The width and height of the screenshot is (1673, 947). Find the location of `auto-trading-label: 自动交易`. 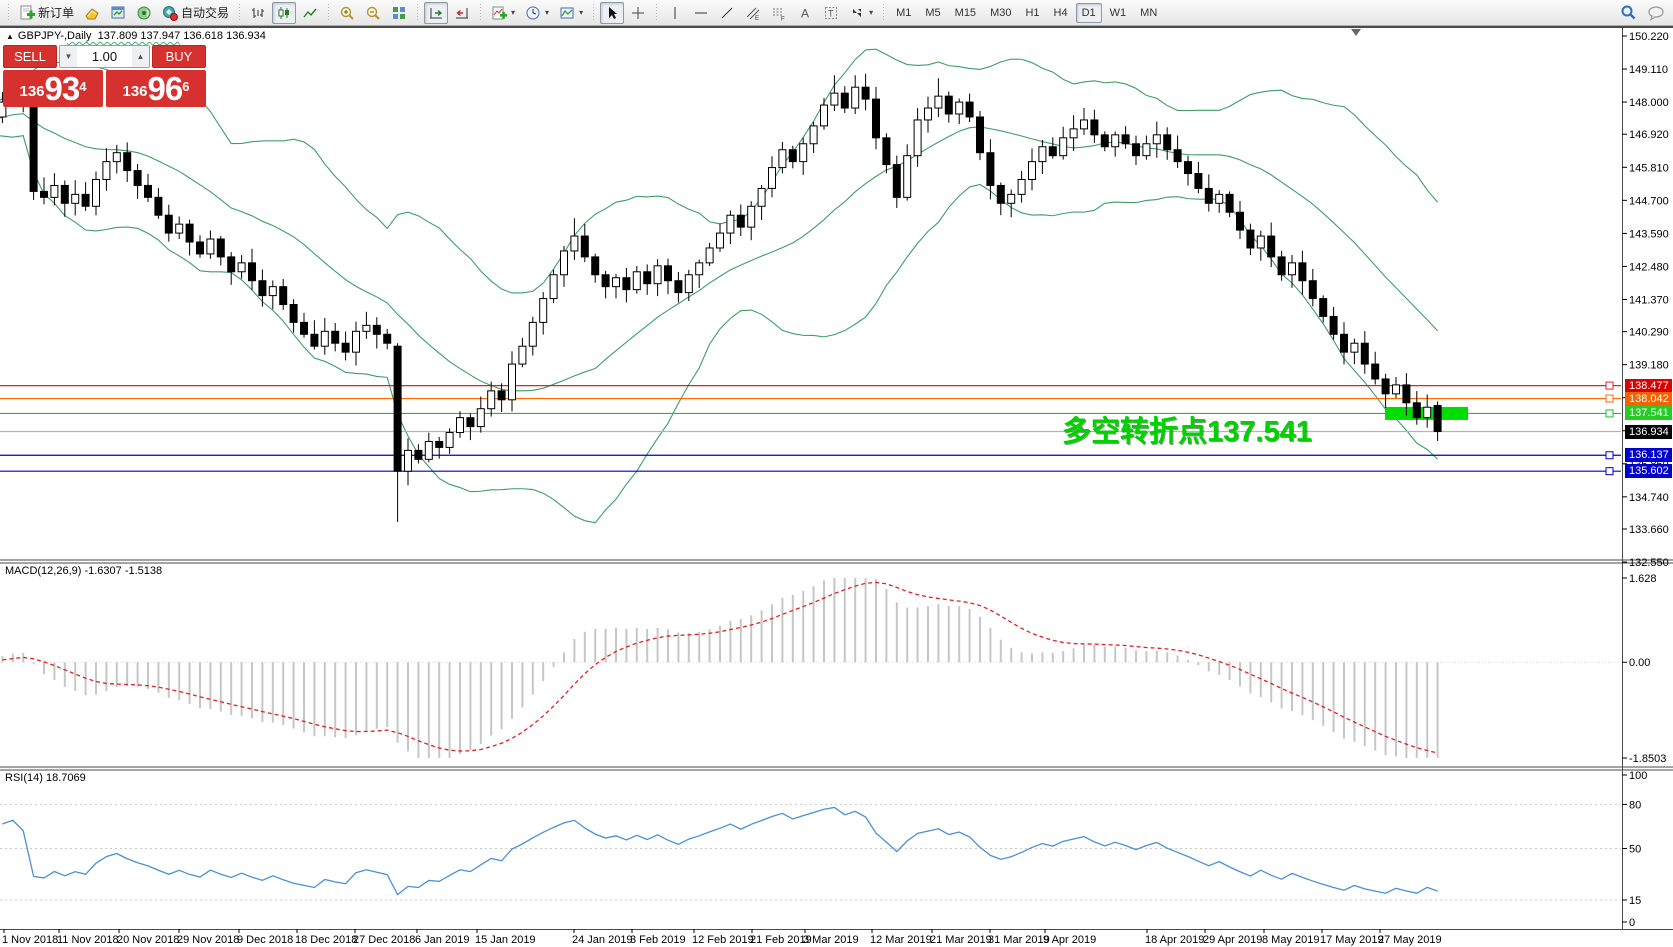

auto-trading-label: 自动交易 is located at coordinates (205, 13).